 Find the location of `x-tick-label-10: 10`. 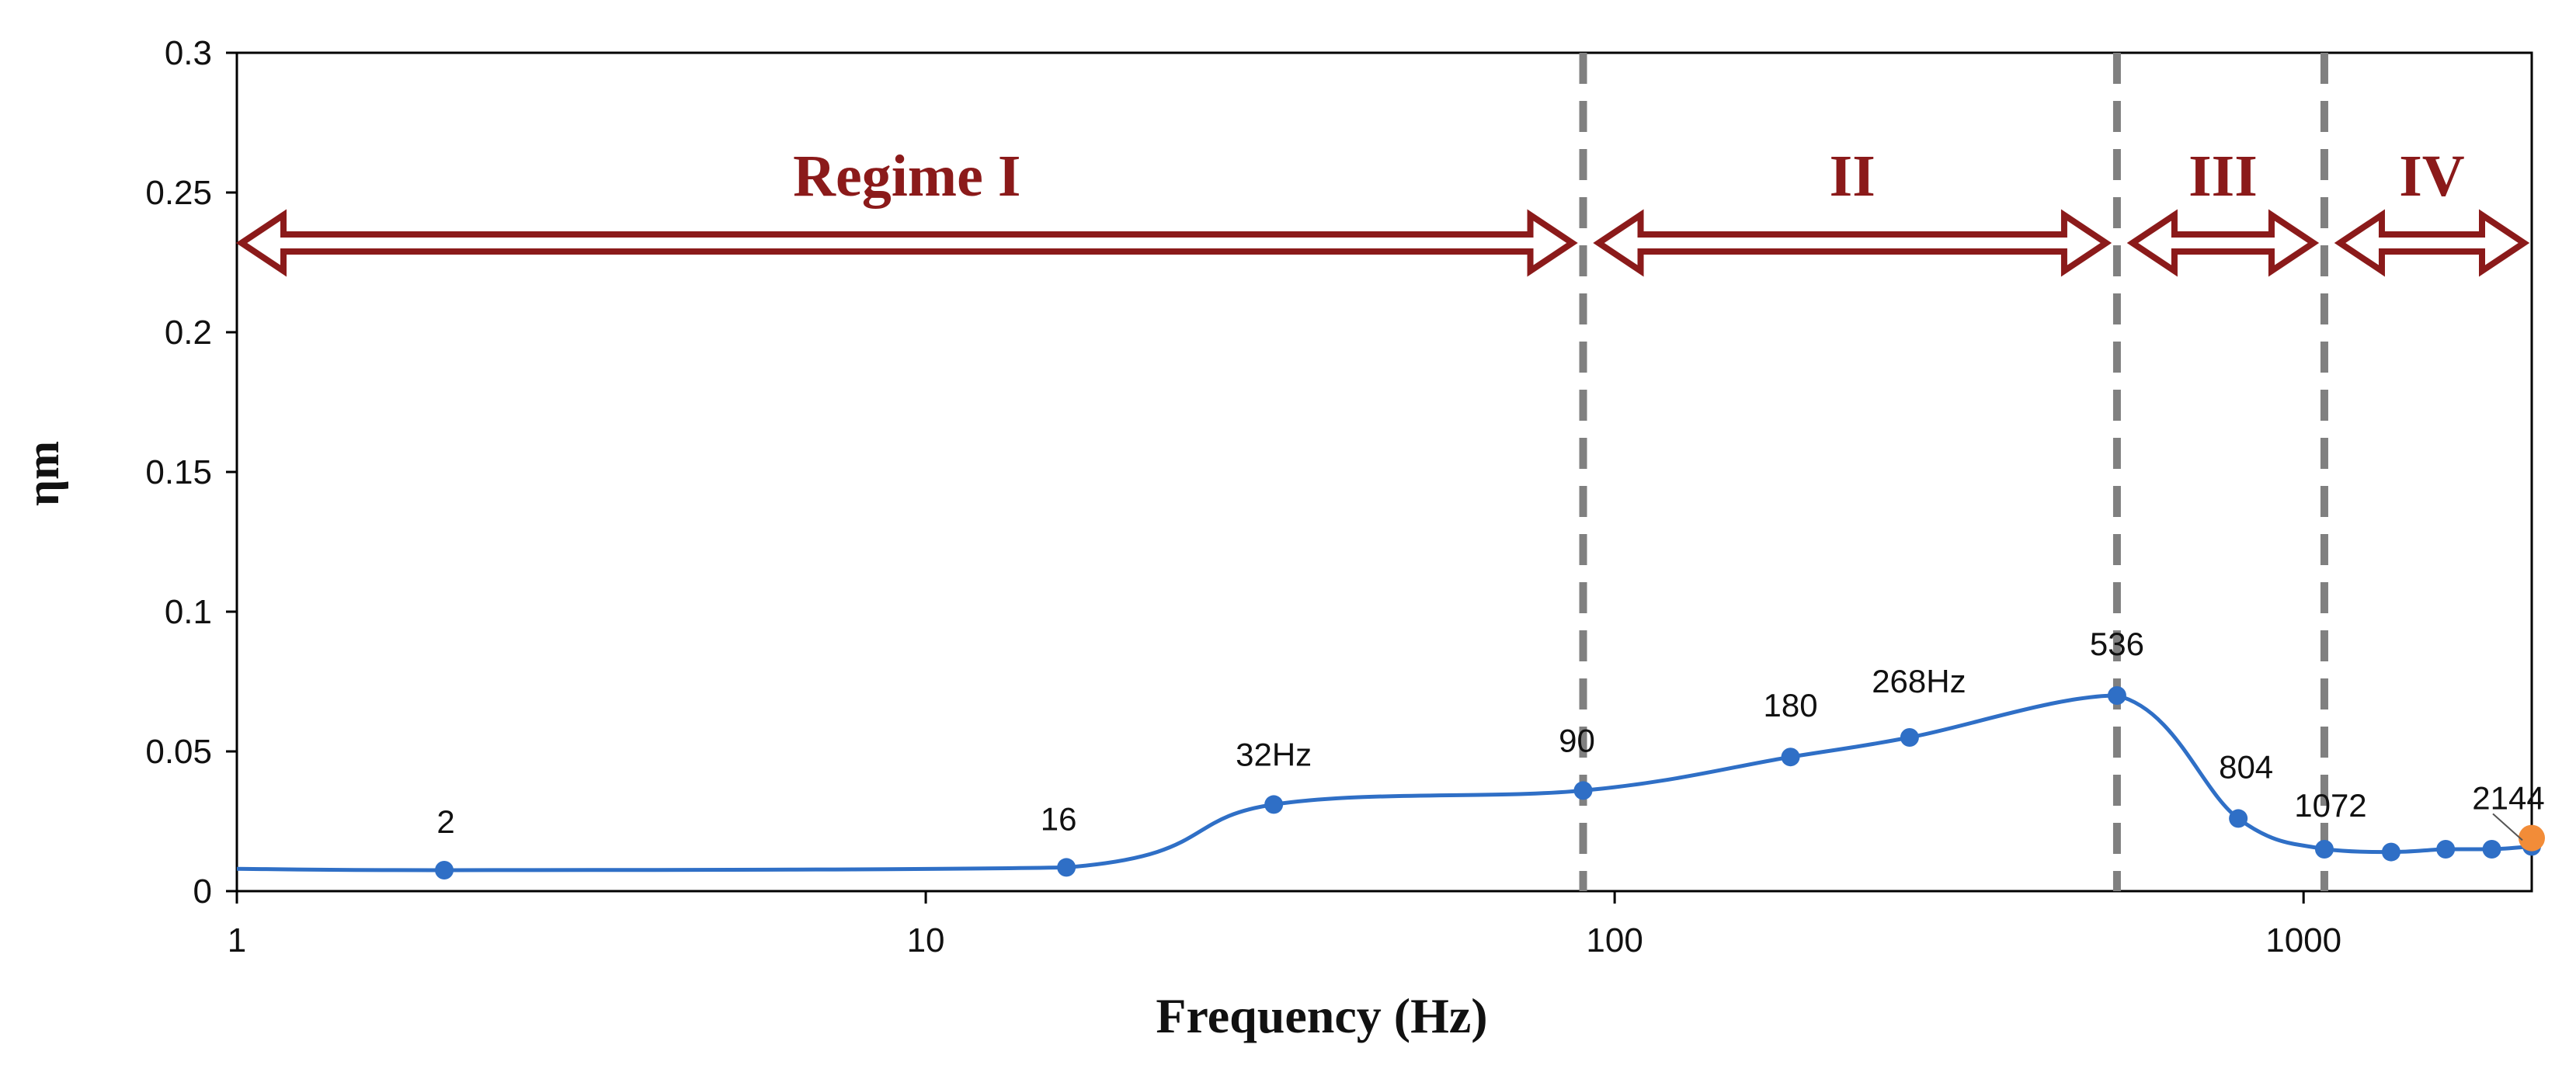

x-tick-label-10: 10 is located at coordinates (926, 940).